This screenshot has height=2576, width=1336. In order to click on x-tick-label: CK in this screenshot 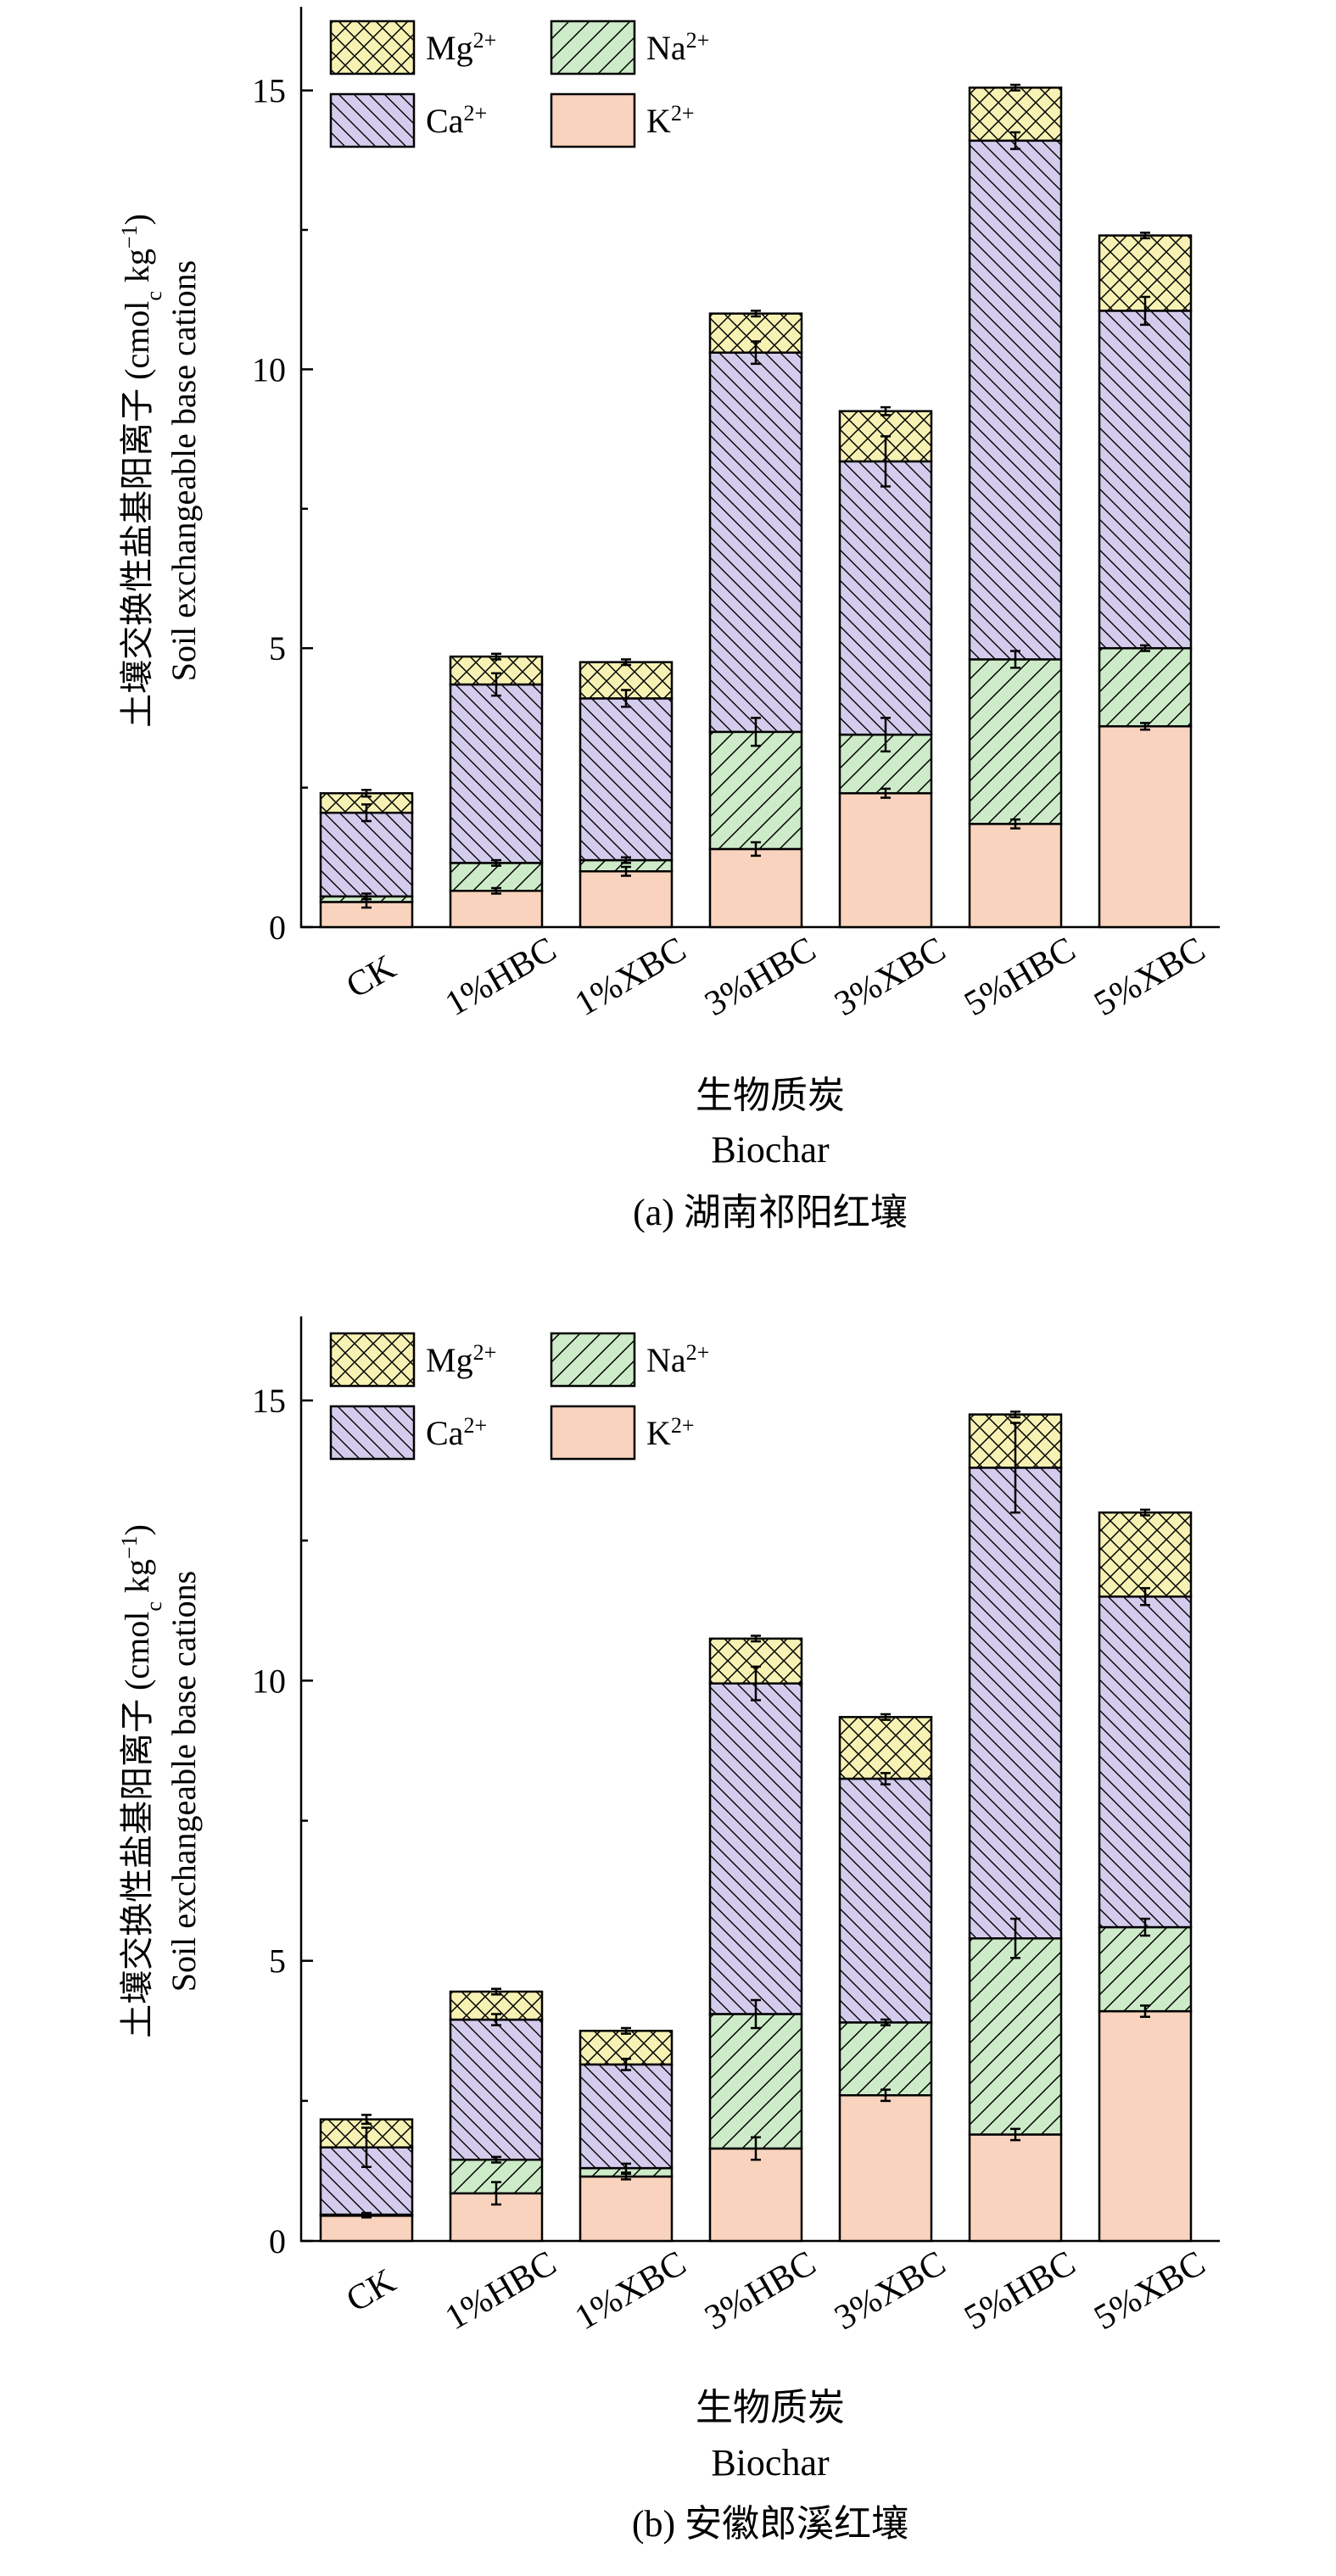, I will do `click(372, 2290)`.